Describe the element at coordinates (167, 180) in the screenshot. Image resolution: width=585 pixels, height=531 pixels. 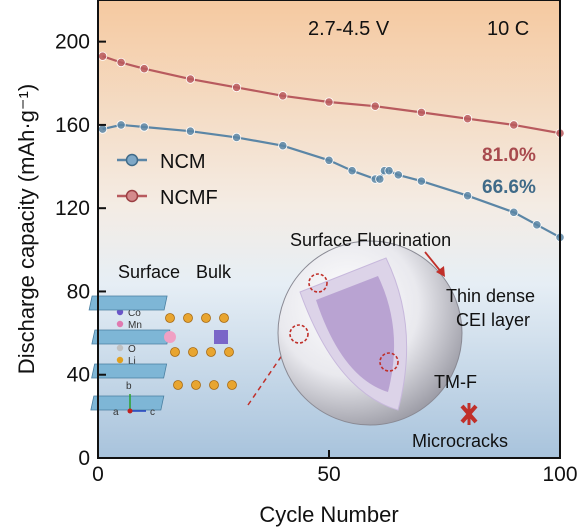
I see `legend: NCM NCMF` at that location.